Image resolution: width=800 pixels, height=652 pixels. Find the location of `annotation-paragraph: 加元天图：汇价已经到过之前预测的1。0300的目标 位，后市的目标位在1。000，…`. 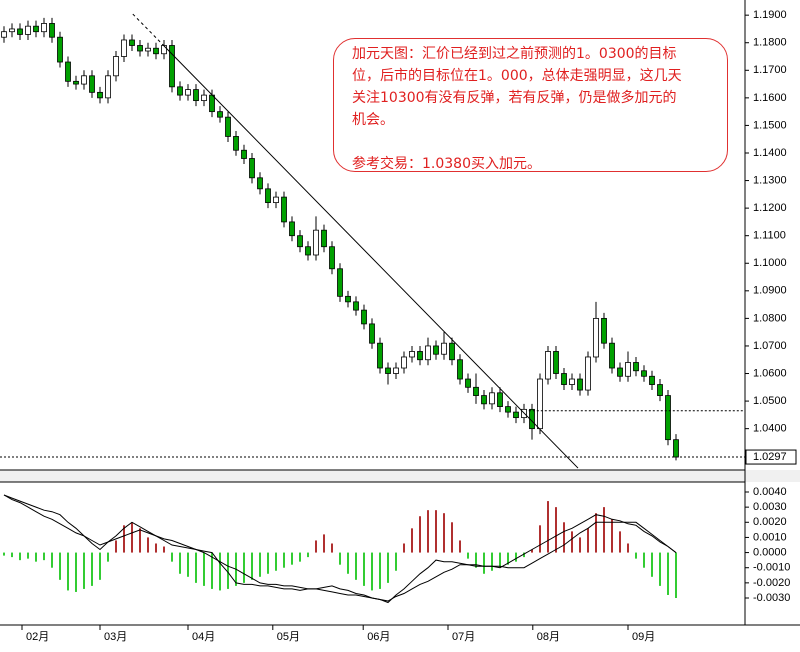

annotation-paragraph: 加元天图：汇价已经到过之前预测的1。0300的目标 位，后市的目标位在1。000，… is located at coordinates (530, 87).